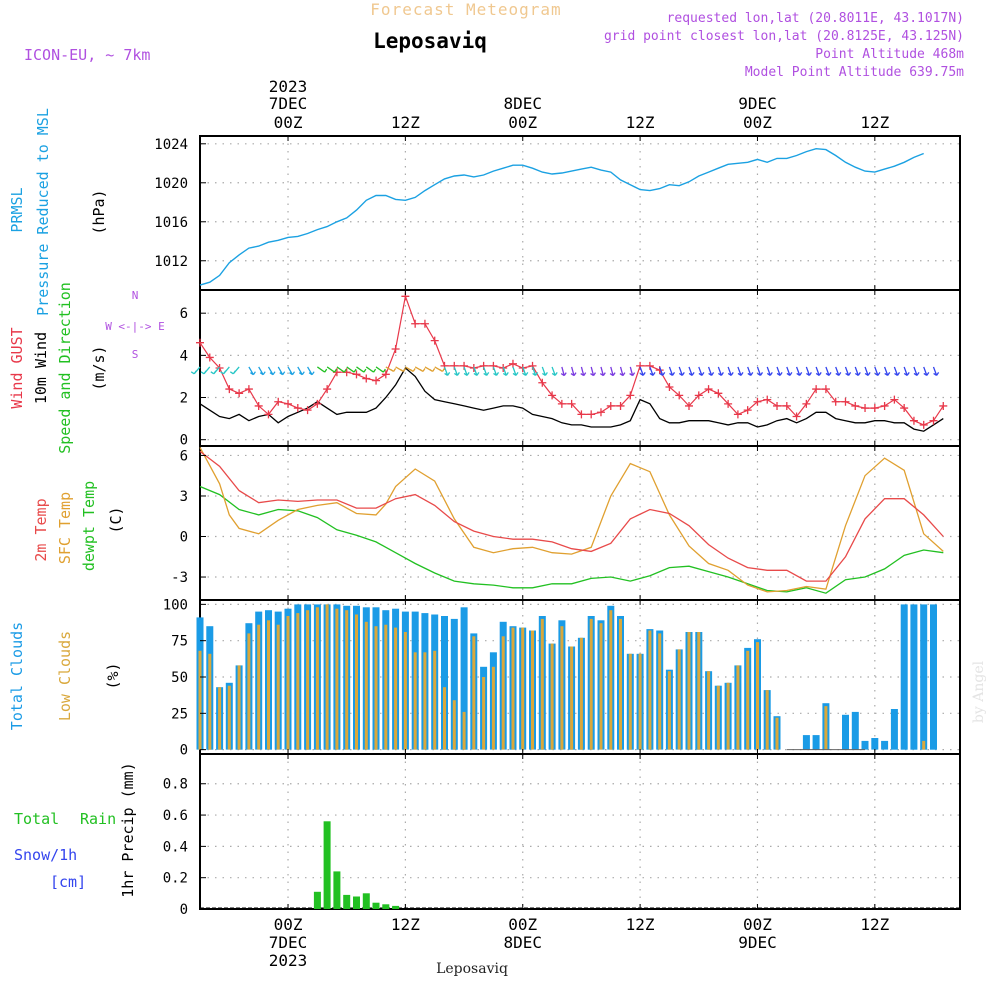 This screenshot has height=1000, width=1000. What do you see at coordinates (757, 122) in the screenshot?
I see `top-time-label: 00Z` at bounding box center [757, 122].